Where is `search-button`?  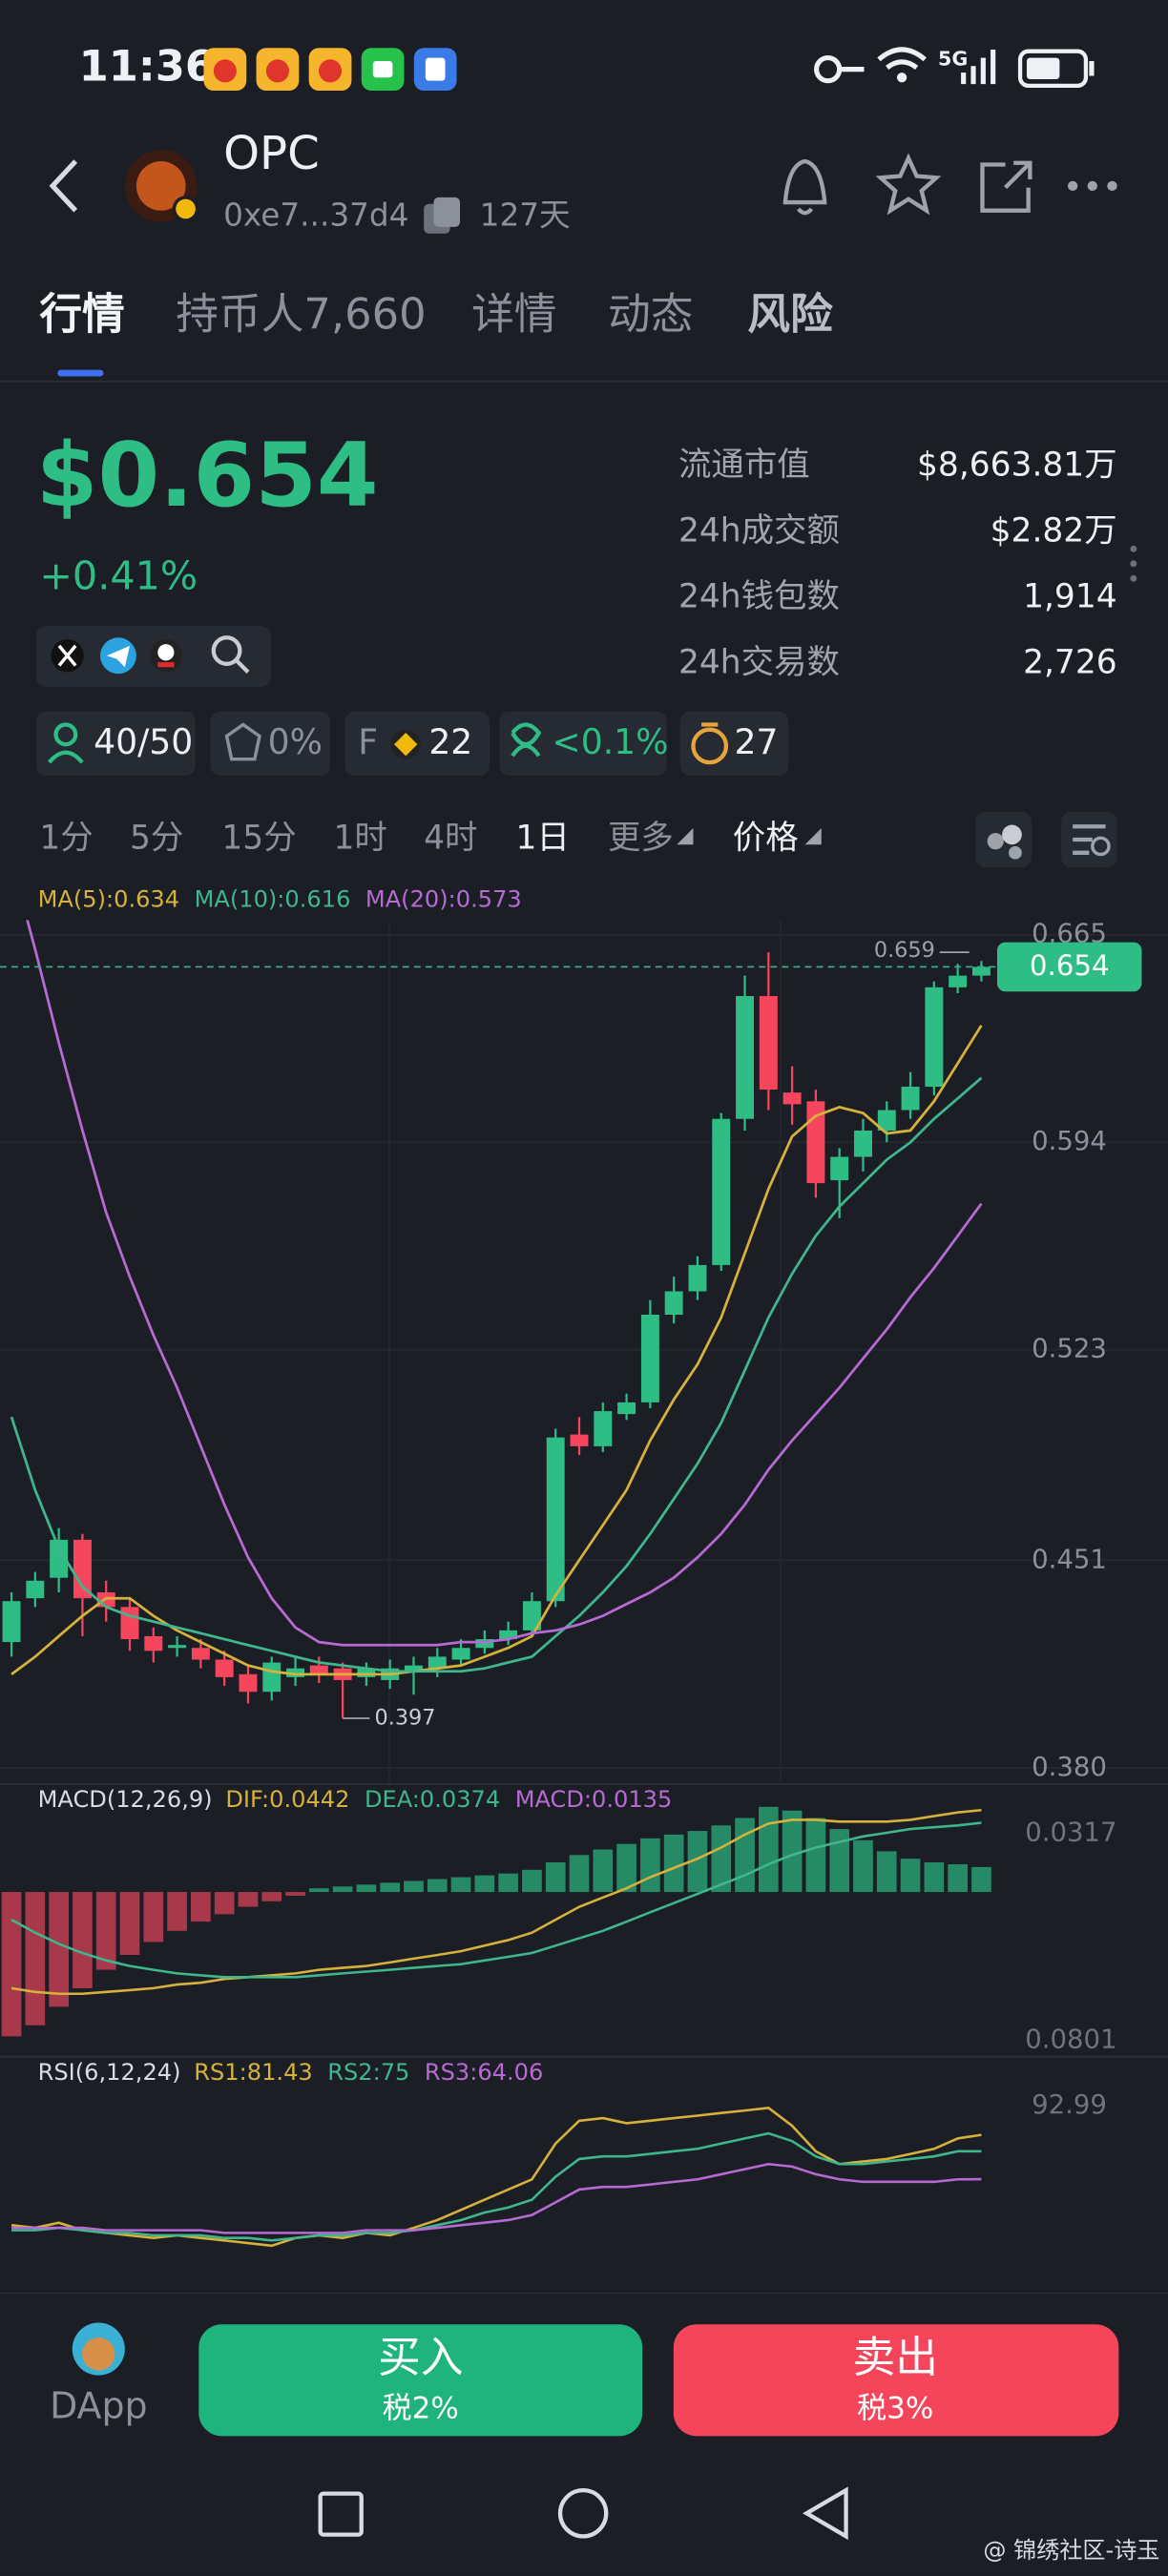
search-button is located at coordinates (226, 650).